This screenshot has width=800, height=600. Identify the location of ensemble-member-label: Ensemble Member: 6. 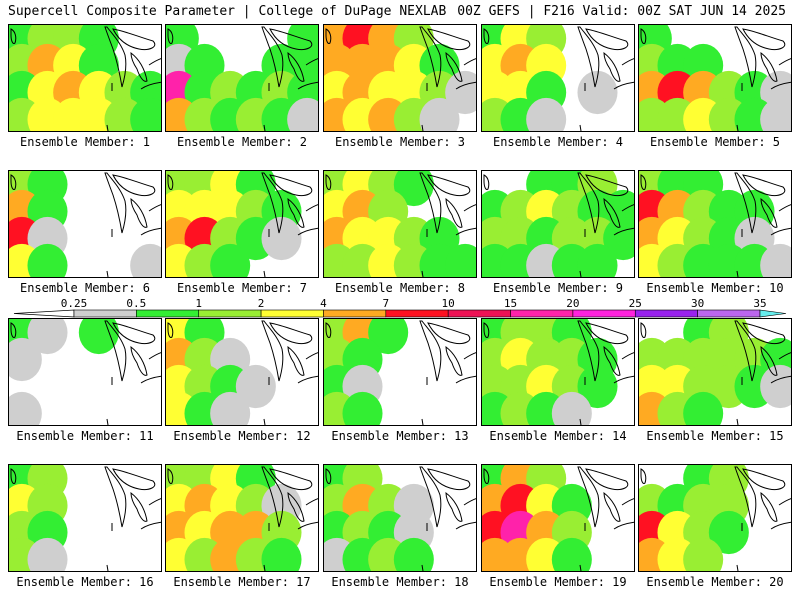
(85, 288).